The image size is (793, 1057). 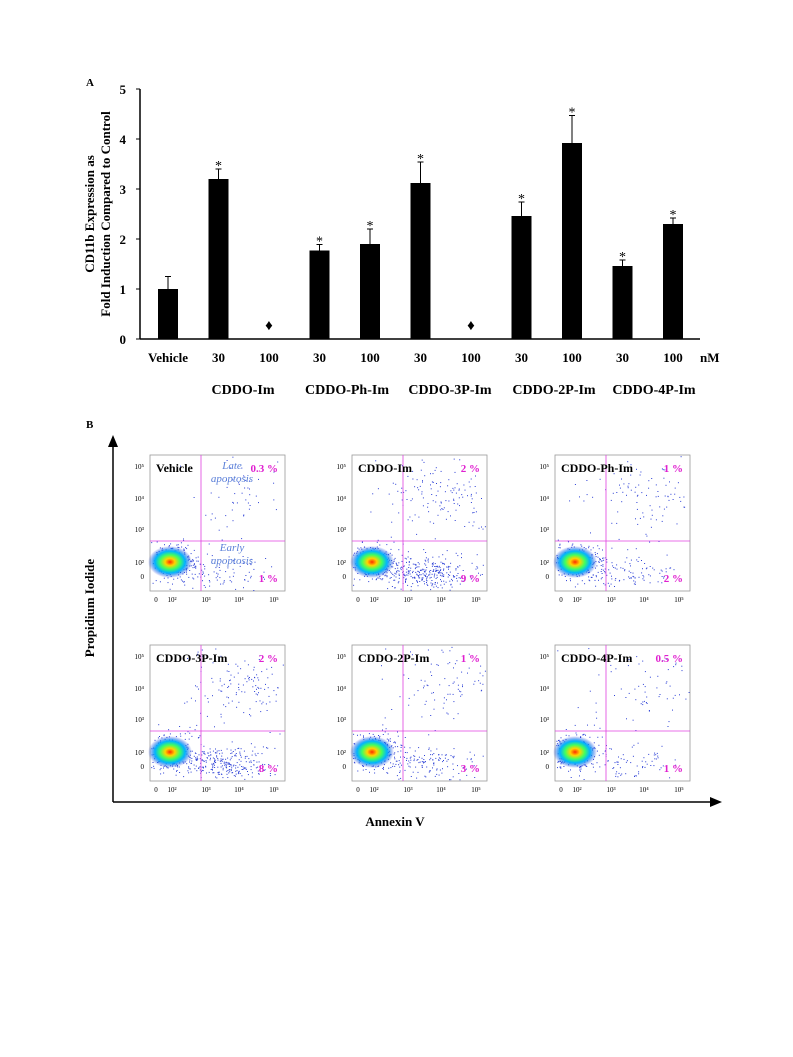 I want to click on early-apoptosis-label-1: Early, so click(x=232, y=548).